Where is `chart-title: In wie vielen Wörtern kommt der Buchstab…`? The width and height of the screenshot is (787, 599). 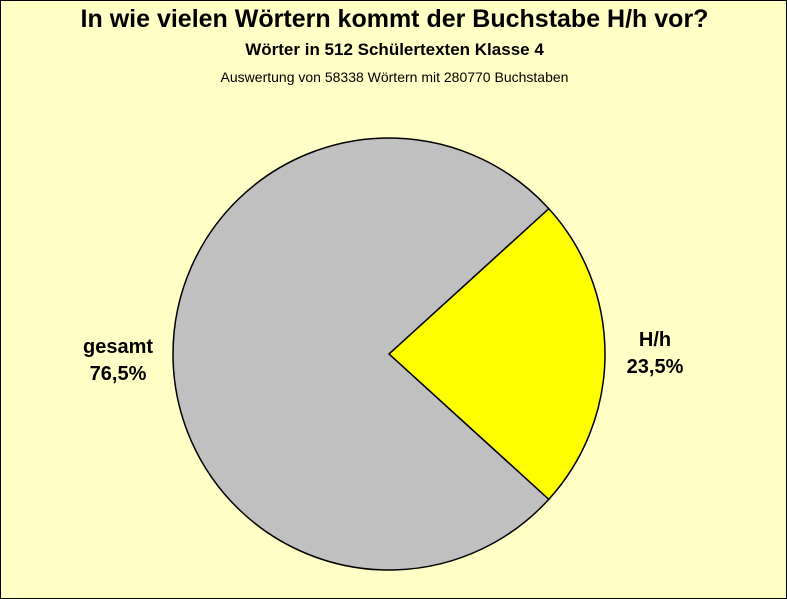 chart-title: In wie vielen Wörtern kommt der Buchstab… is located at coordinates (394, 19).